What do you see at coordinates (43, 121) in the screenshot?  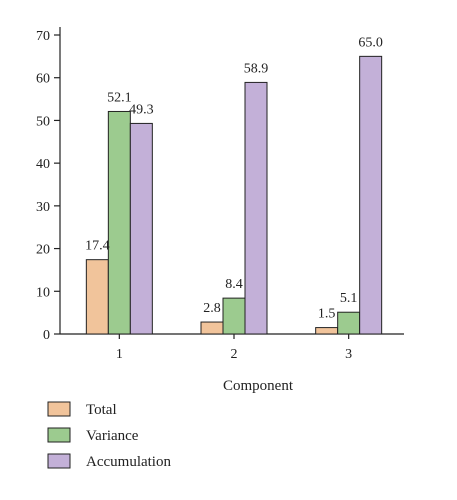 I see `y-tick-label: 50` at bounding box center [43, 121].